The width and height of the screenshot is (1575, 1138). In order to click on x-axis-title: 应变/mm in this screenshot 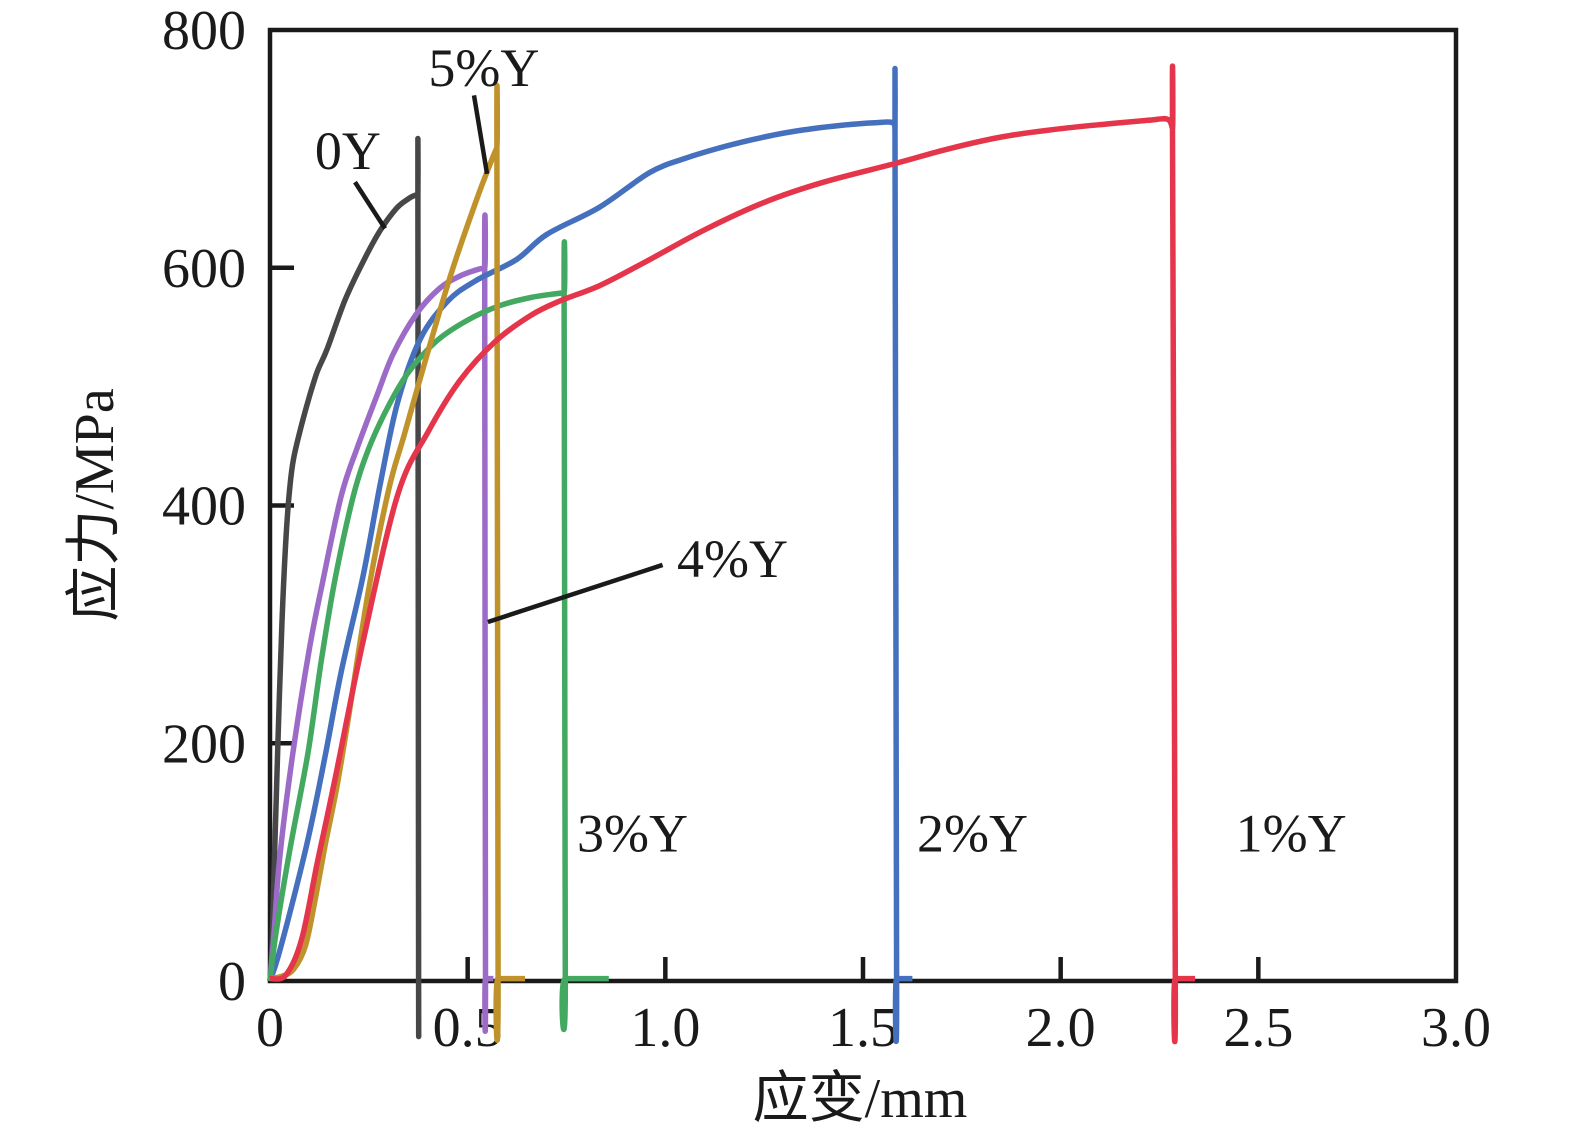, I will do `click(860, 1099)`.